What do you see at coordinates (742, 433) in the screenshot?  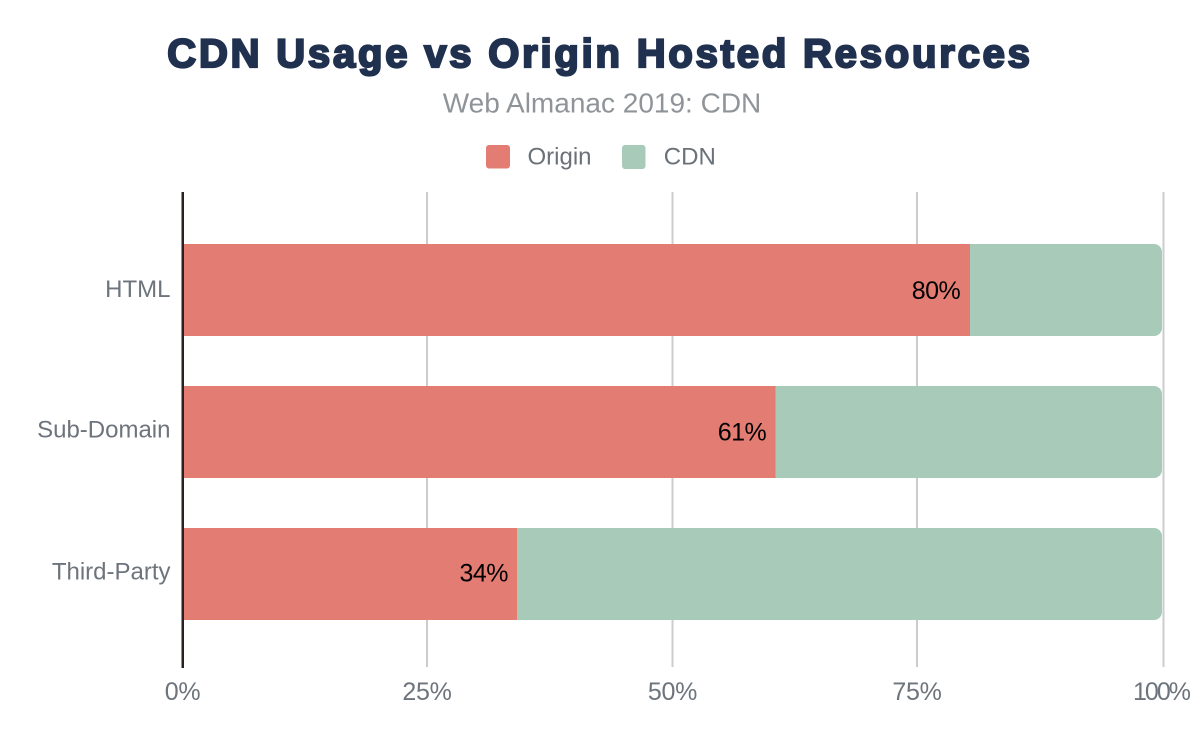 I see `svg-text: 61%` at bounding box center [742, 433].